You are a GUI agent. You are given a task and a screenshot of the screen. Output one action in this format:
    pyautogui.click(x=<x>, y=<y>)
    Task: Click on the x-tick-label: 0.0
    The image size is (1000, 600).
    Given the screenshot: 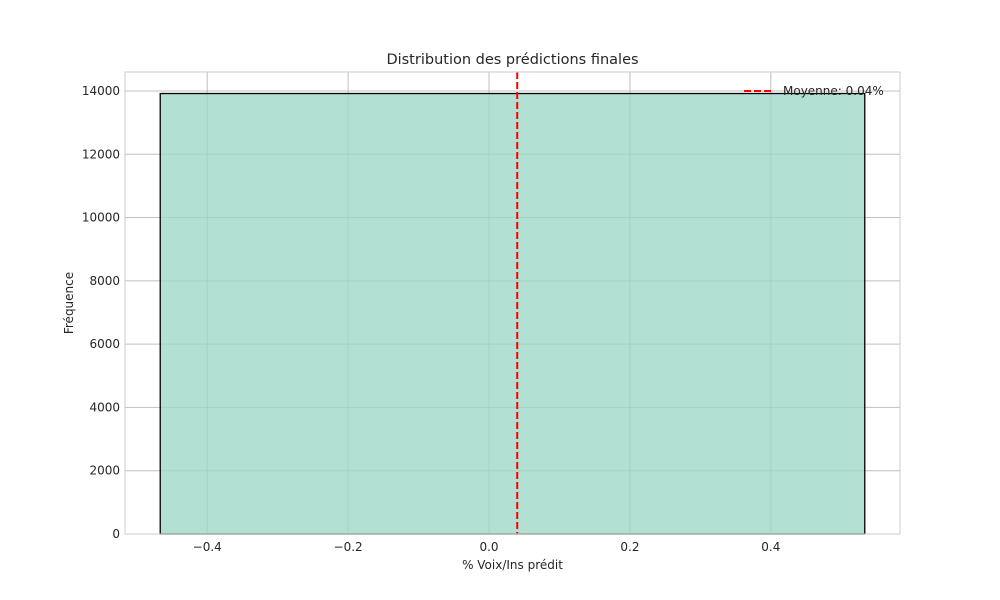 What is the action you would take?
    pyautogui.click(x=488, y=547)
    